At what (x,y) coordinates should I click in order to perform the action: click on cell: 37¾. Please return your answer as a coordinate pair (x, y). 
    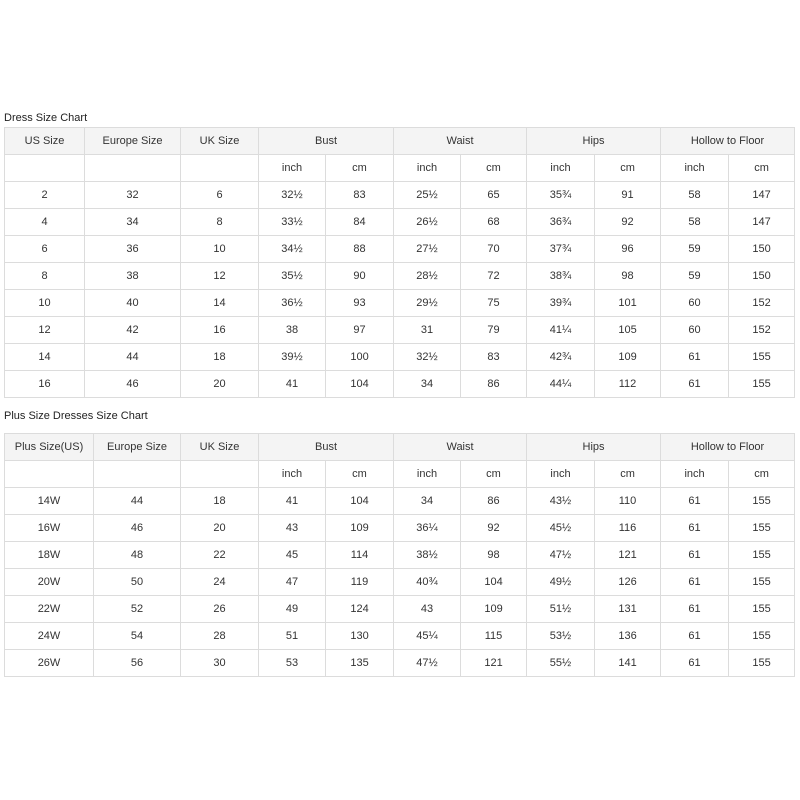
    Looking at the image, I should click on (561, 249).